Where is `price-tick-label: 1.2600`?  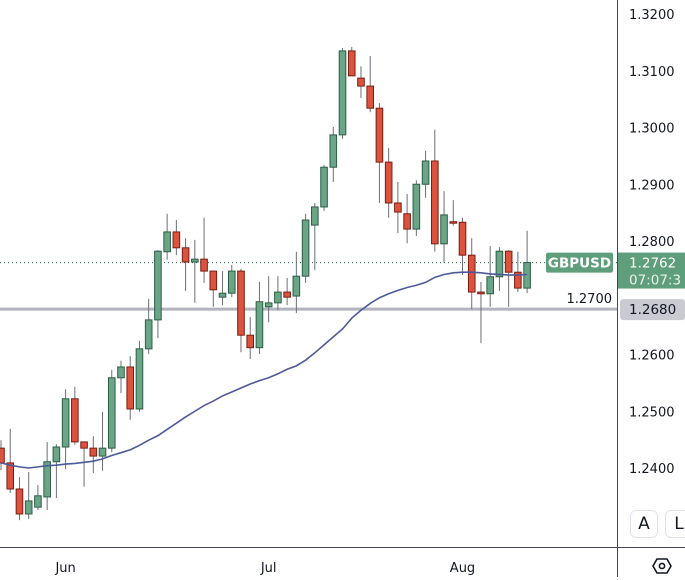
price-tick-label: 1.2600 is located at coordinates (652, 356).